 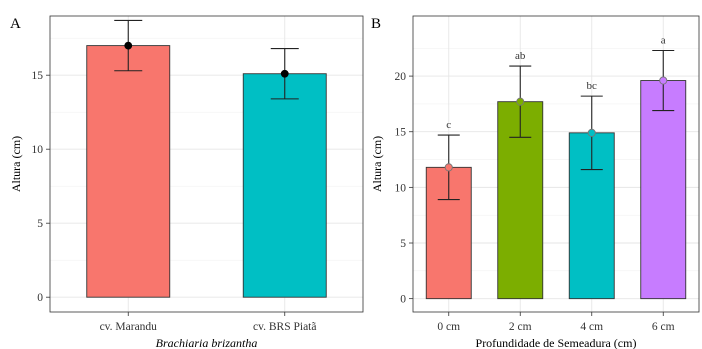 I want to click on significance-letter: bc, so click(x=592, y=86).